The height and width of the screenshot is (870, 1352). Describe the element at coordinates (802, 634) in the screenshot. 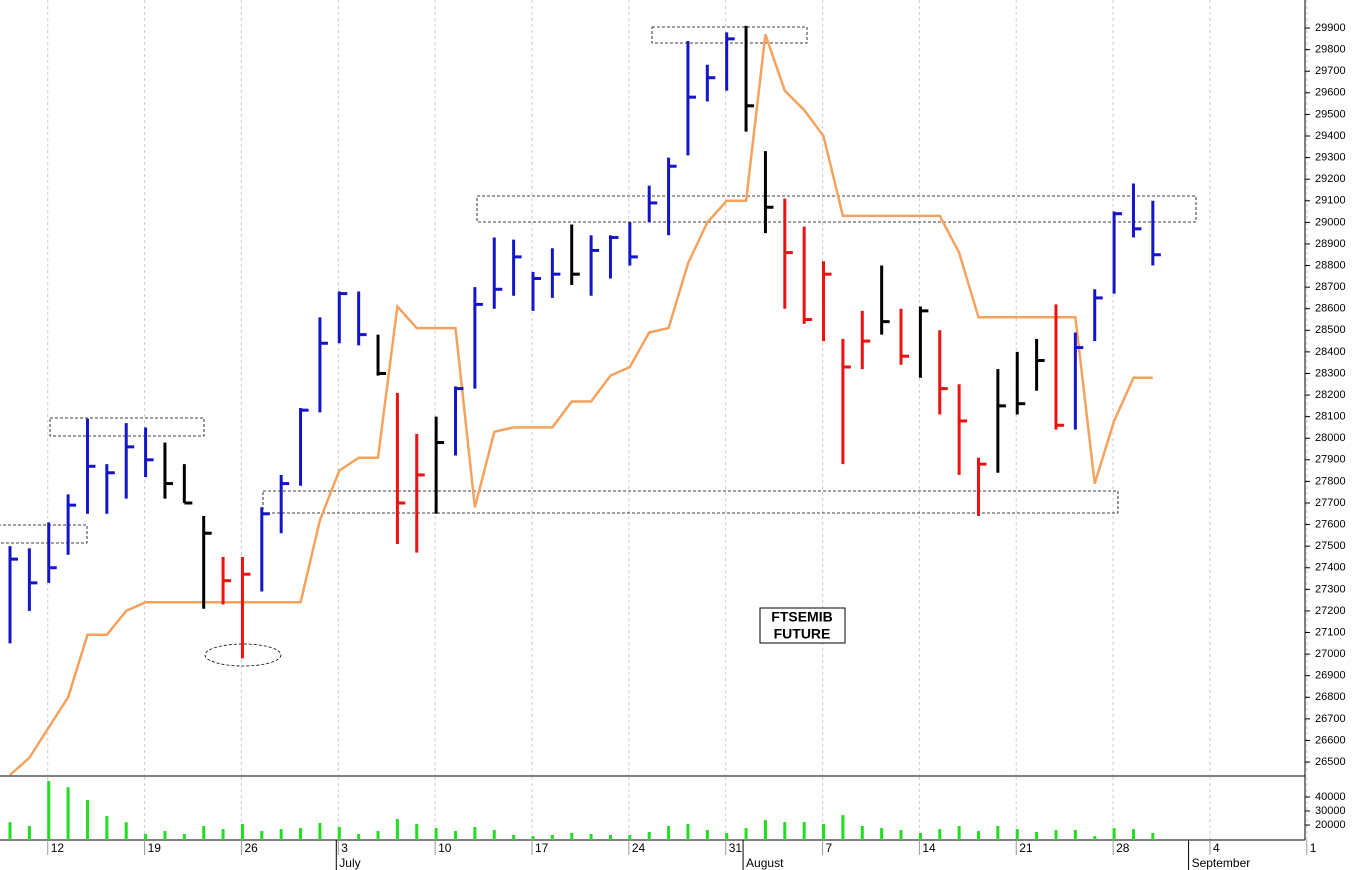

I see `annotation: FUTURE` at that location.